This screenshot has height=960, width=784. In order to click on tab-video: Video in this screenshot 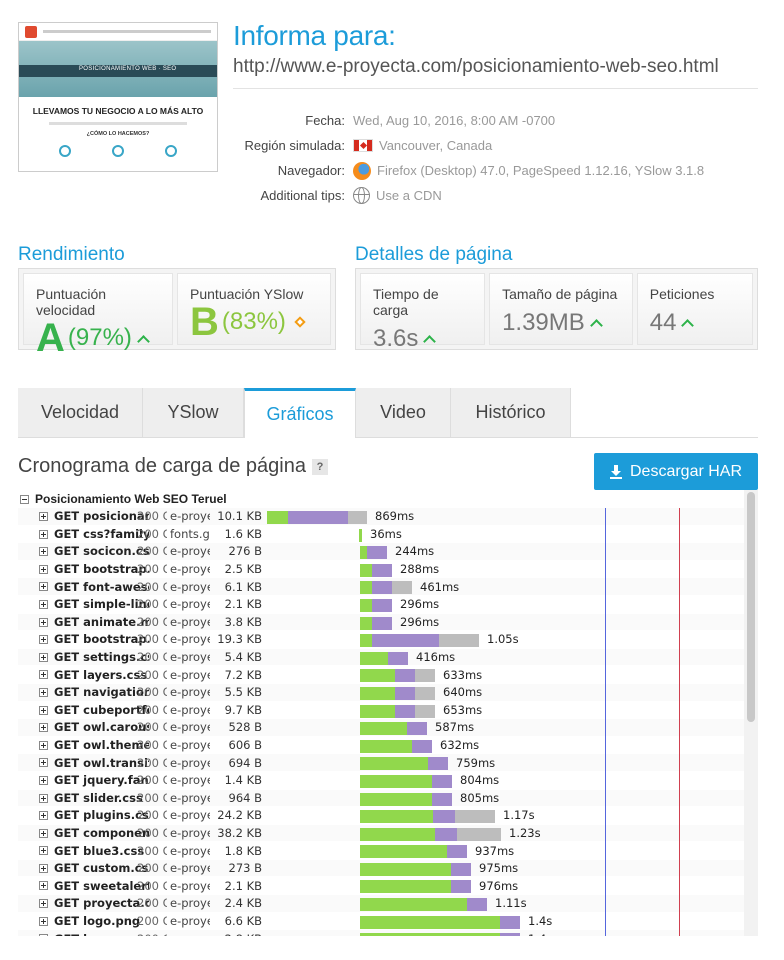, I will do `click(403, 412)`.